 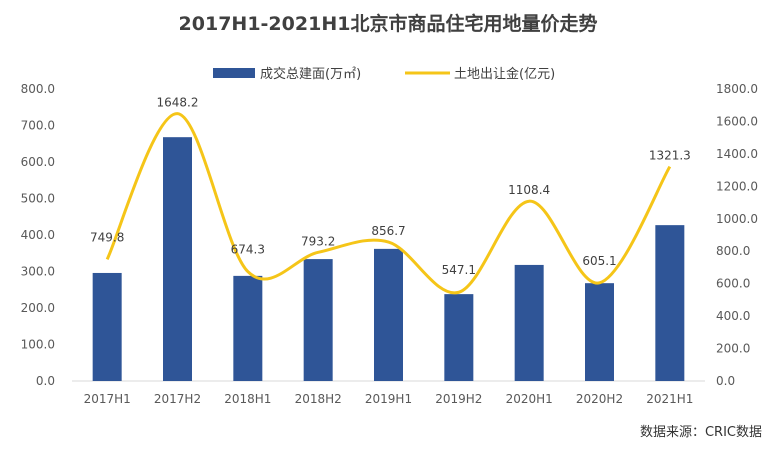 I want to click on right-axis-tick: 600.0, so click(x=733, y=284).